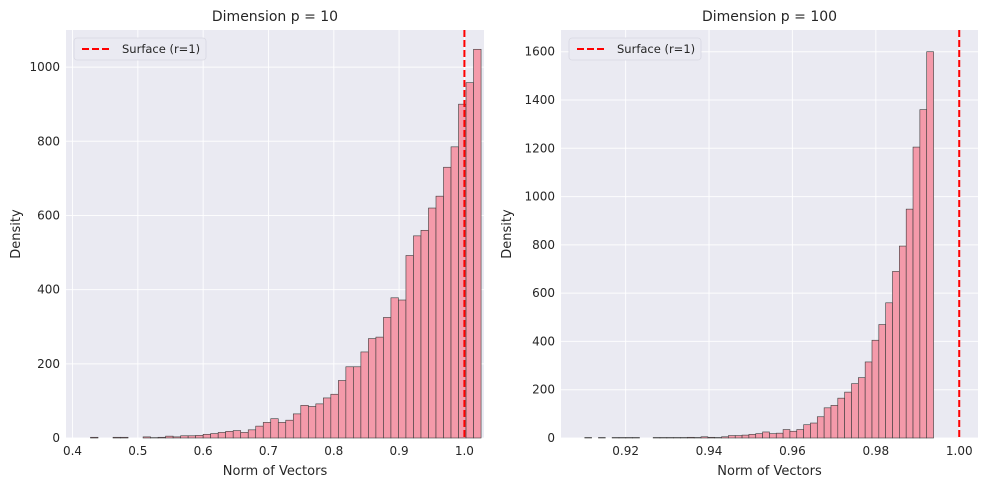  Describe the element at coordinates (656, 49) in the screenshot. I see `legend-label: Surface (r=1)` at that location.